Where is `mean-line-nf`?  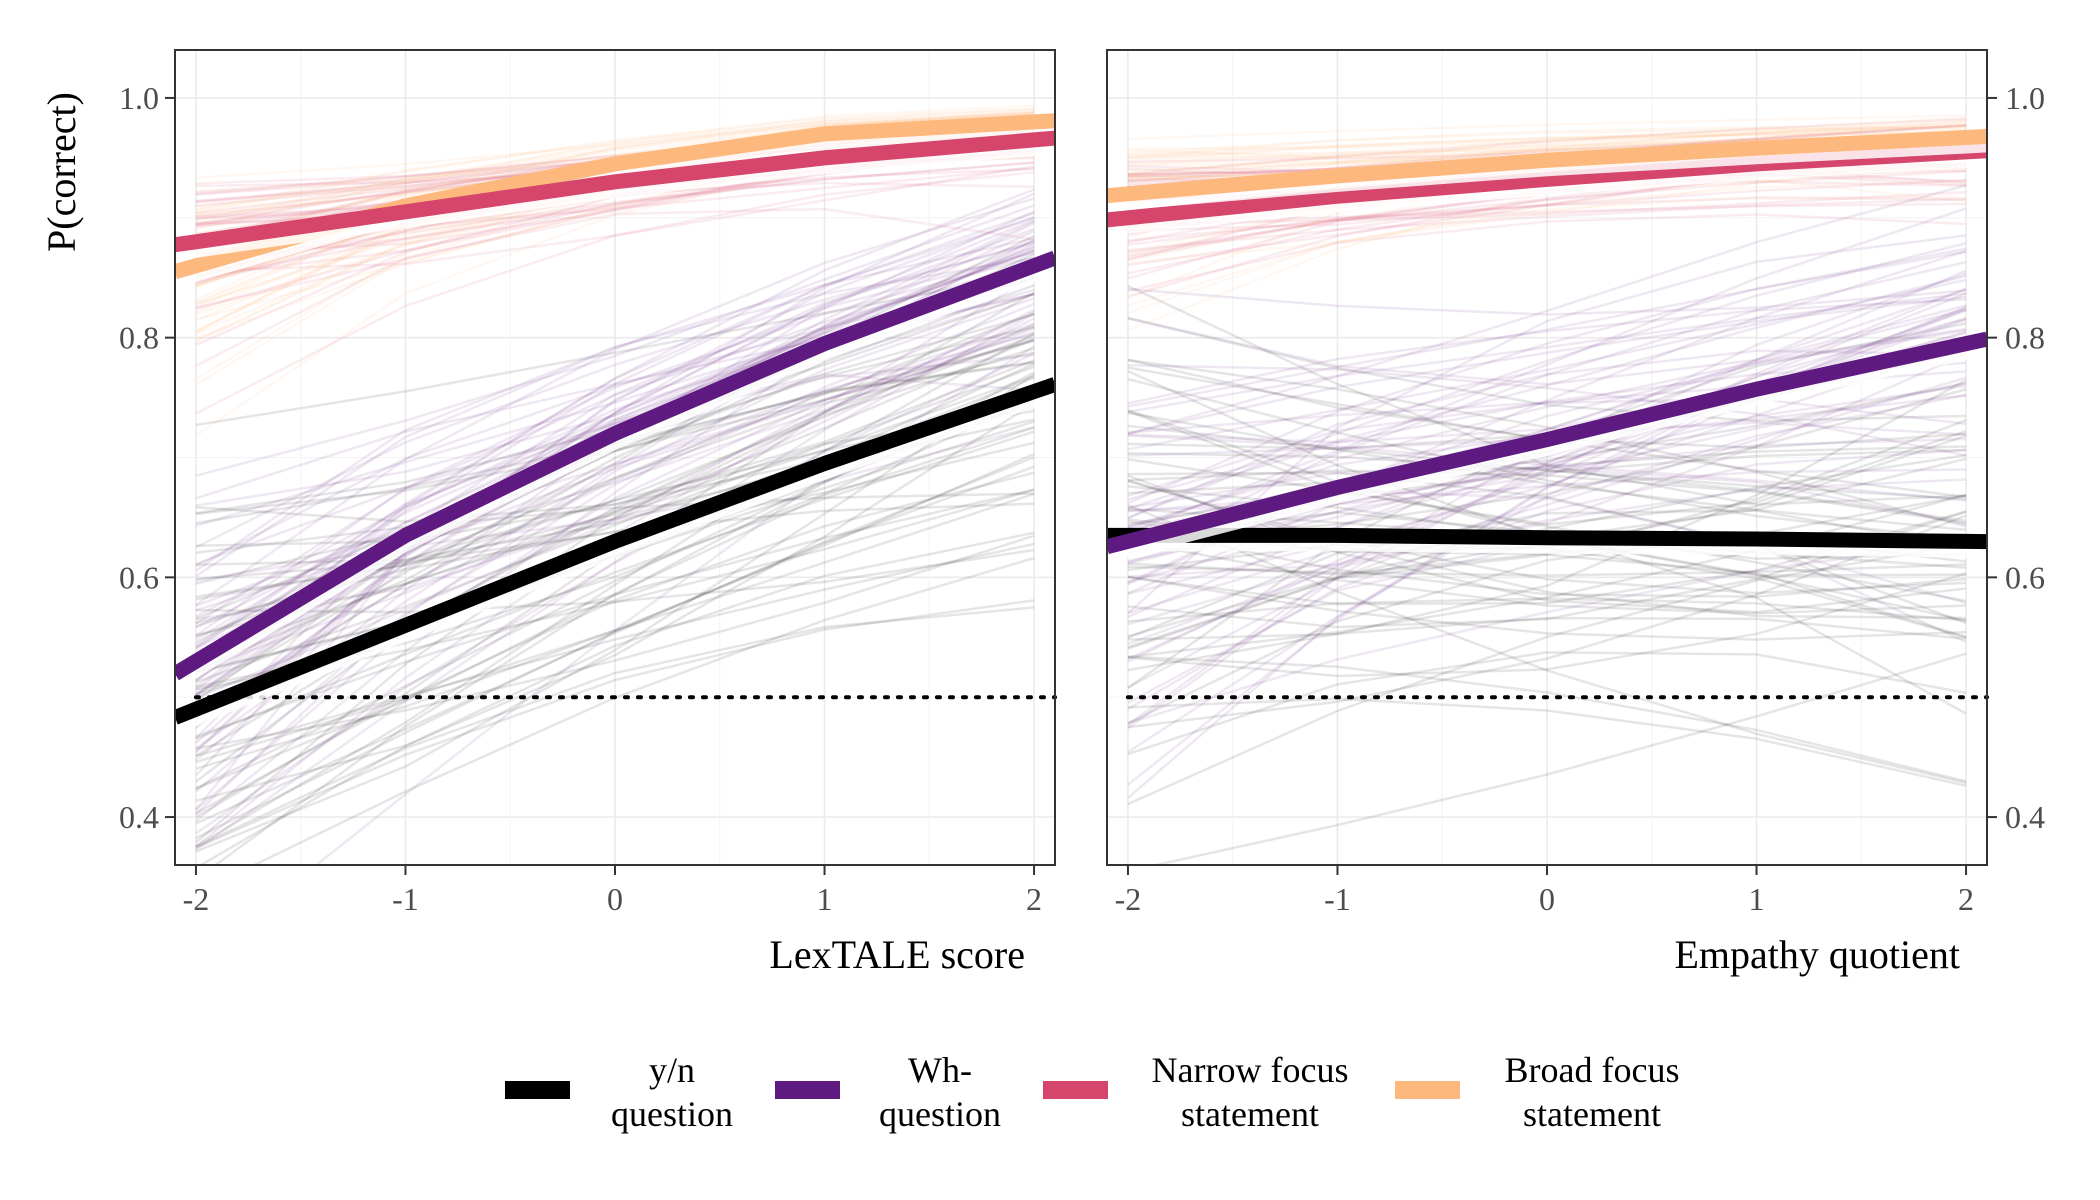 mean-line-nf is located at coordinates (615, 191).